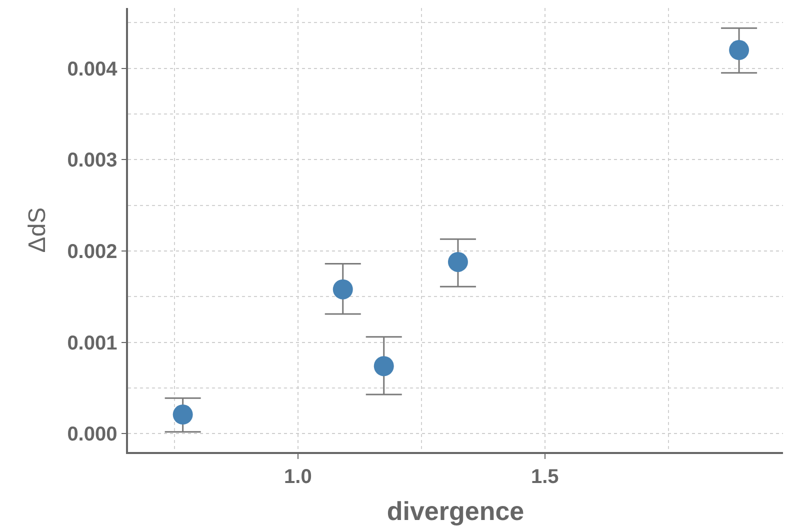 This screenshot has height=527, width=785. Describe the element at coordinates (92, 161) in the screenshot. I see `y-tick-label: 0.003` at that location.